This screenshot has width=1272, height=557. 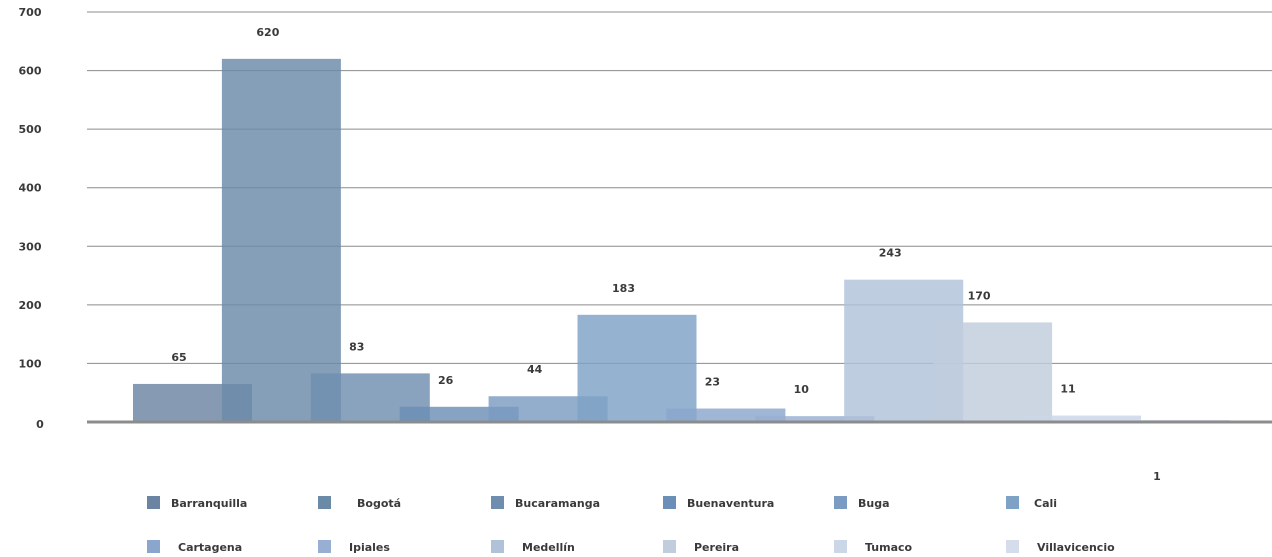 What do you see at coordinates (379, 503) in the screenshot?
I see `legend-label: Bogotá` at bounding box center [379, 503].